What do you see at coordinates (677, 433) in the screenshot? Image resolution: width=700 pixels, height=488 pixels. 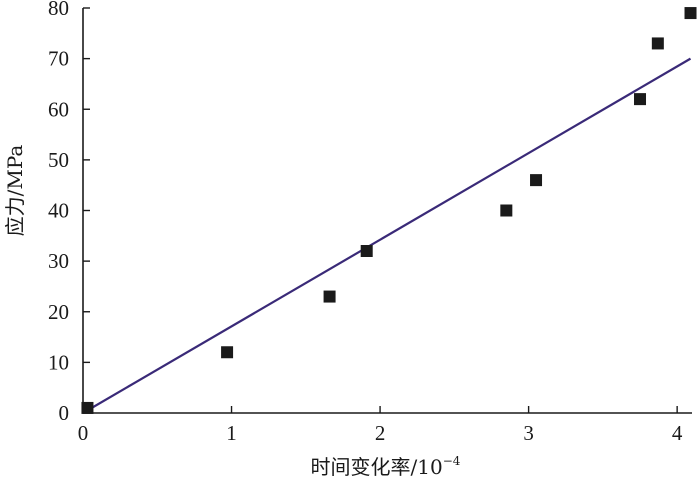 I see `x-tick-label: 4` at bounding box center [677, 433].